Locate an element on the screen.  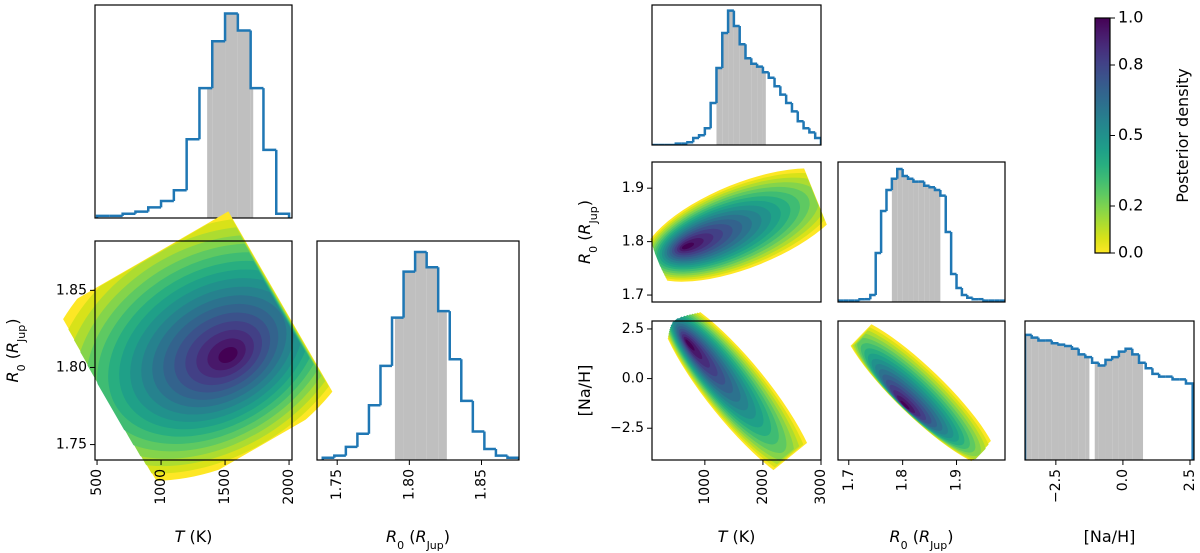
y-tick-label: 0.2 is located at coordinates (1130, 205).